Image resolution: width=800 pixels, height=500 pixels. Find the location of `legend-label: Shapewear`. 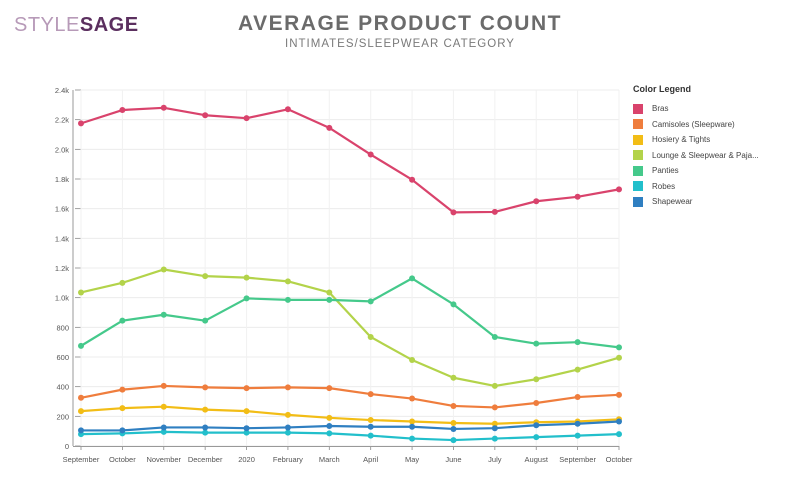

legend-label: Shapewear is located at coordinates (672, 202).